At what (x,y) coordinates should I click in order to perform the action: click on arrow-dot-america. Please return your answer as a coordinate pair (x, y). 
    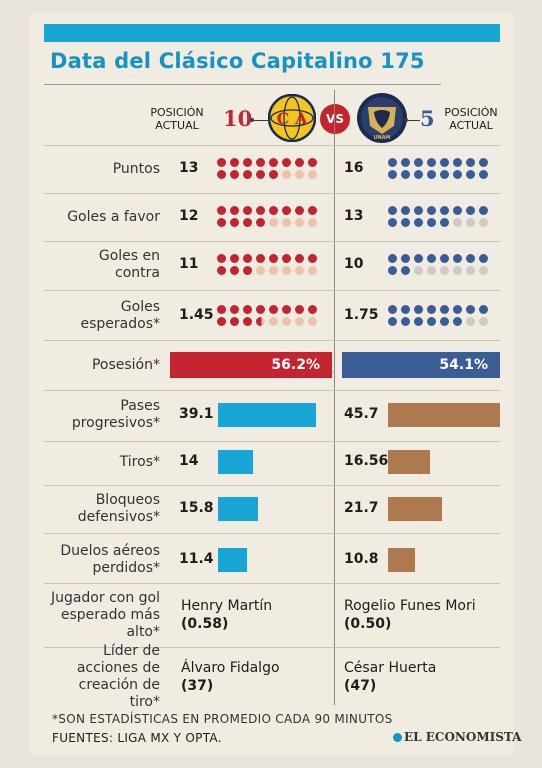
    Looking at the image, I should click on (252, 120).